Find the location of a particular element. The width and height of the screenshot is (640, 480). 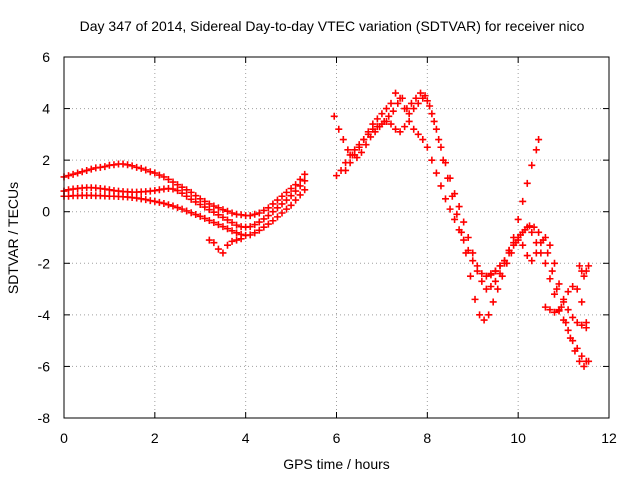

y-tick-label: -2 is located at coordinates (44, 263).